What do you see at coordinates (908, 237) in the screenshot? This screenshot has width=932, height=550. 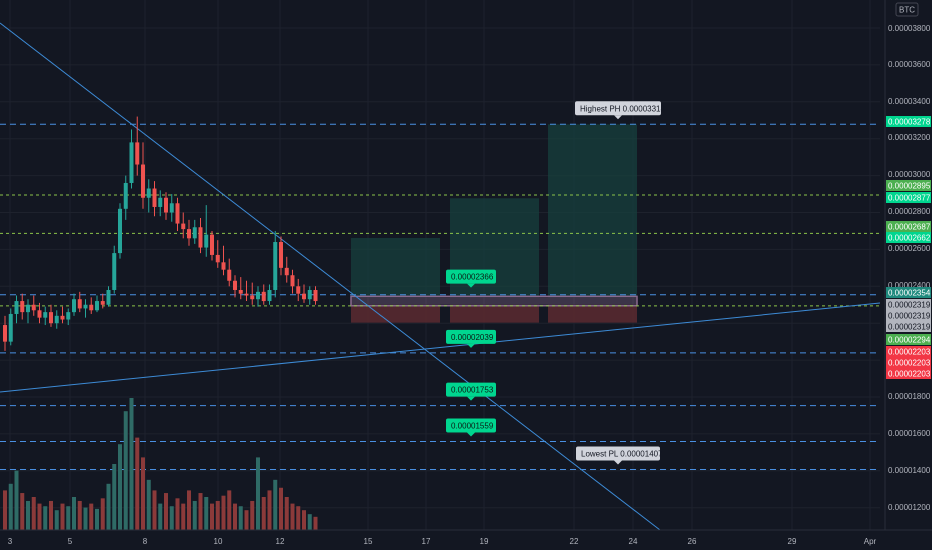 I see `price-tag: 0.00002662` at bounding box center [908, 237].